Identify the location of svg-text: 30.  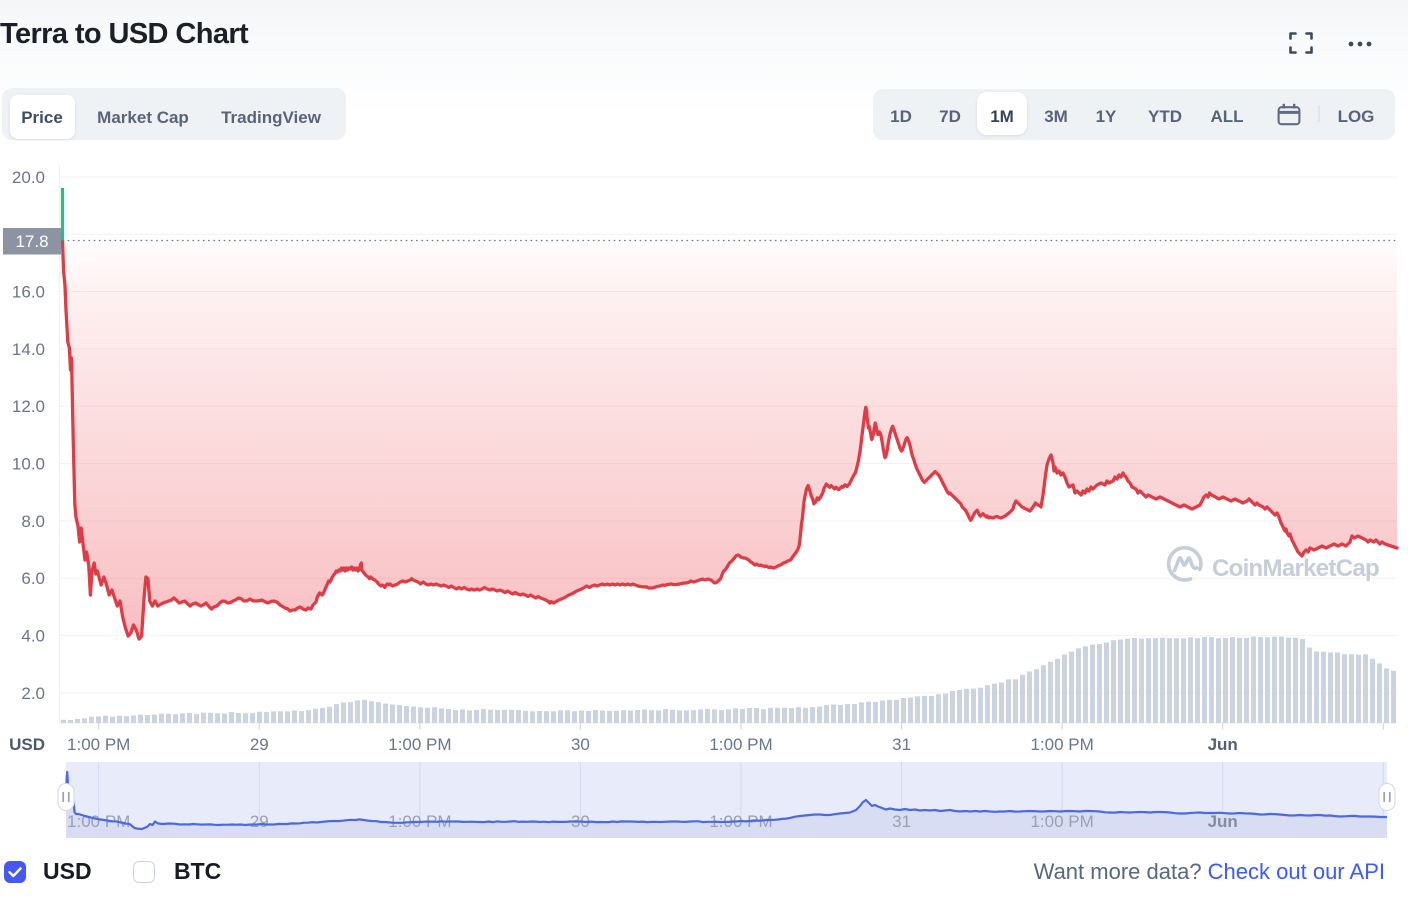
(580, 744).